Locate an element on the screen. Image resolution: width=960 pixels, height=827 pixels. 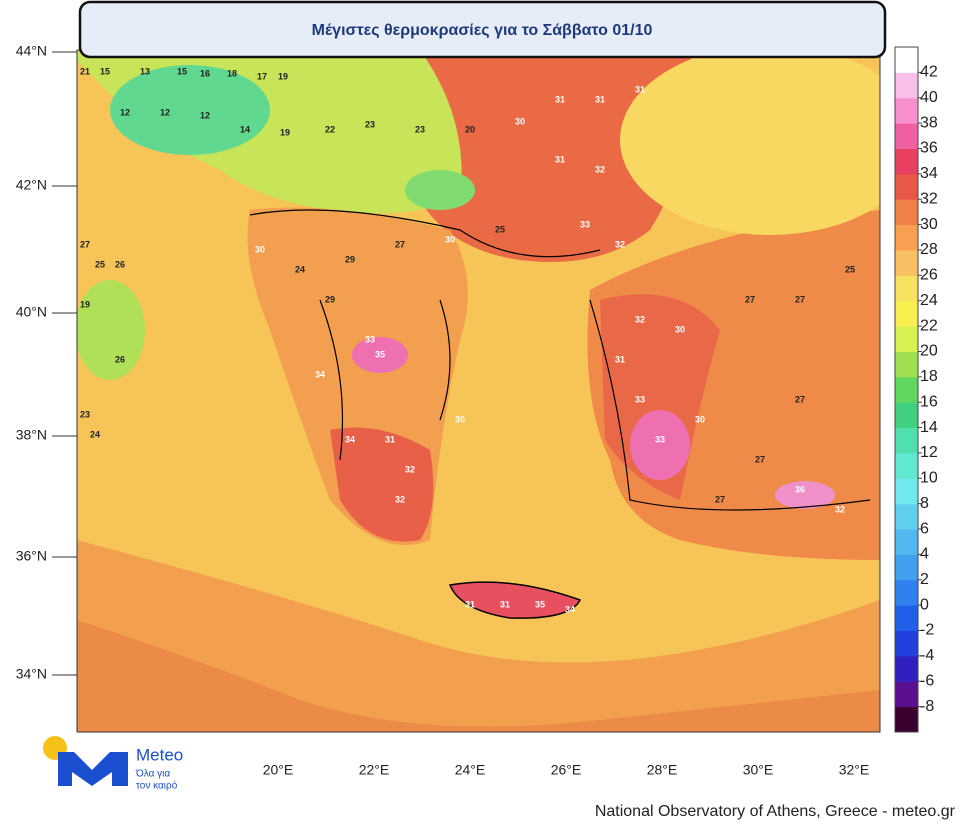
colorbar-label: 26 is located at coordinates (929, 275).